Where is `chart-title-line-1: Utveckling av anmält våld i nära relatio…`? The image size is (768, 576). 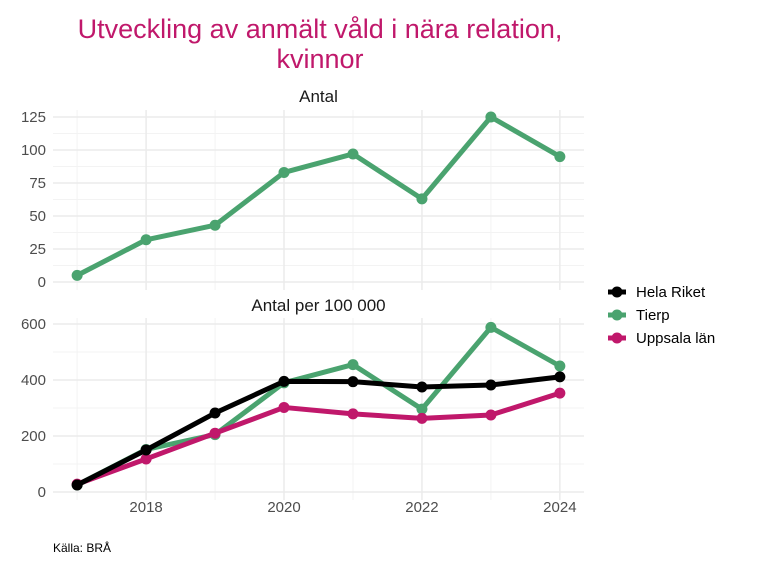
chart-title-line-1: Utveckling av anmält våld i nära relatio… is located at coordinates (320, 29).